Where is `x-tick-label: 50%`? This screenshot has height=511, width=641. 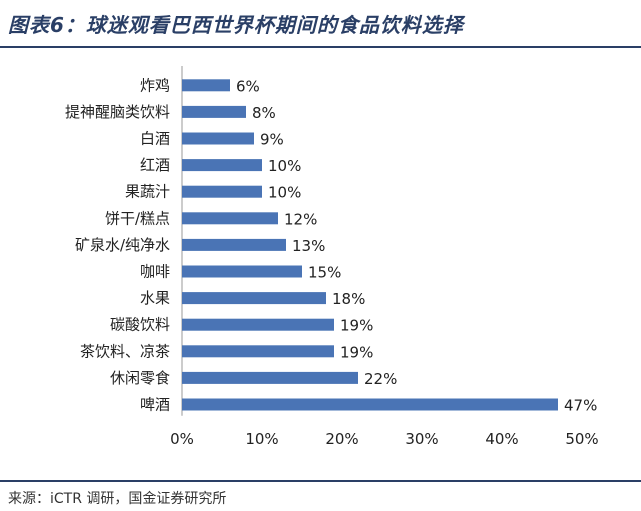 x-tick-label: 50% is located at coordinates (581, 439).